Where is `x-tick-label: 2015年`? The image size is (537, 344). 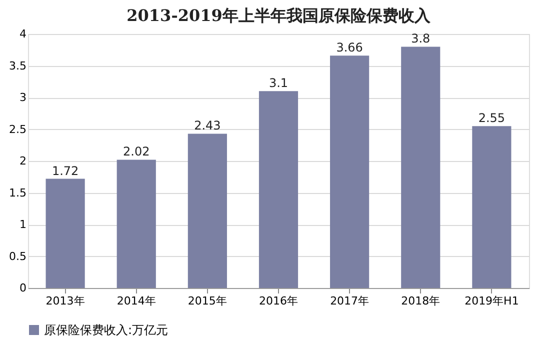 x-tick-label: 2015年 is located at coordinates (207, 301).